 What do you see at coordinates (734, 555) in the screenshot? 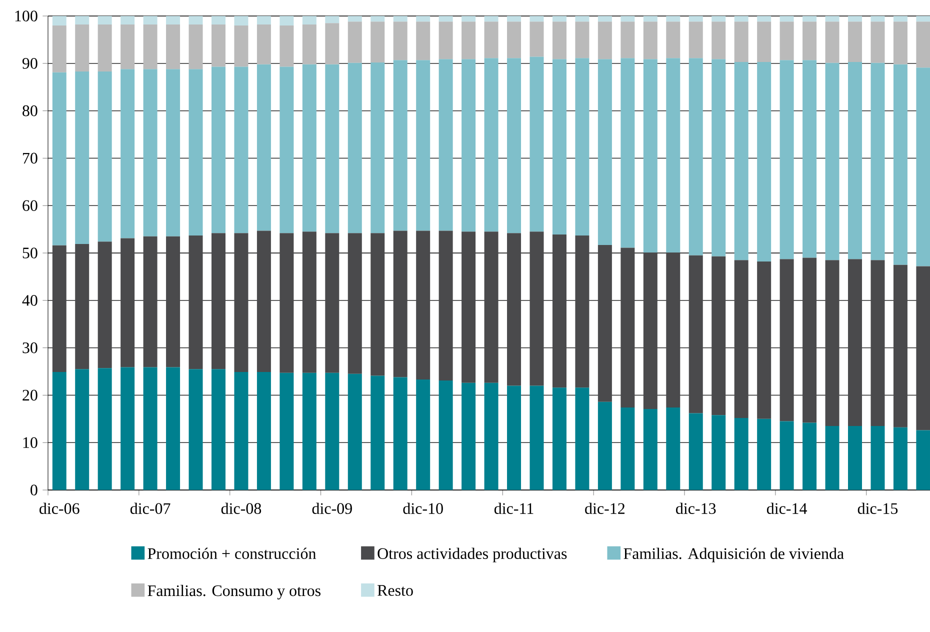
I see `legend-label: Familias. Adquisición de vivienda` at bounding box center [734, 555].